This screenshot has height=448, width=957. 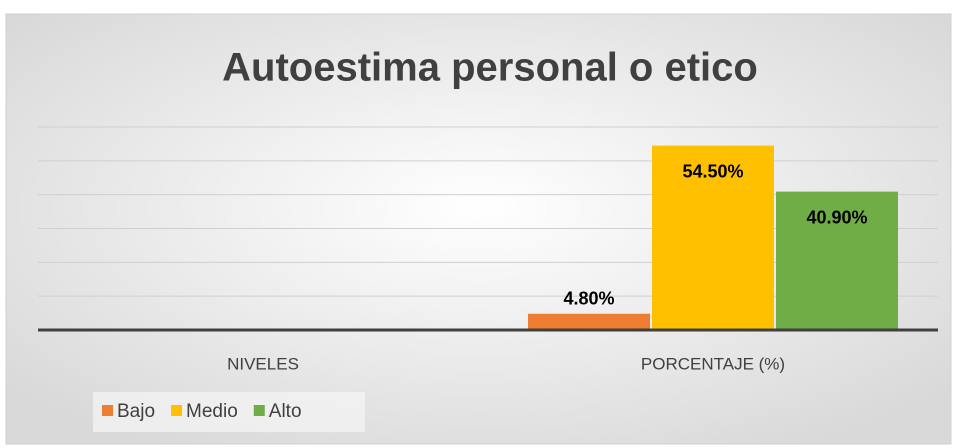 I want to click on legend-label: Bajo, so click(x=136, y=411).